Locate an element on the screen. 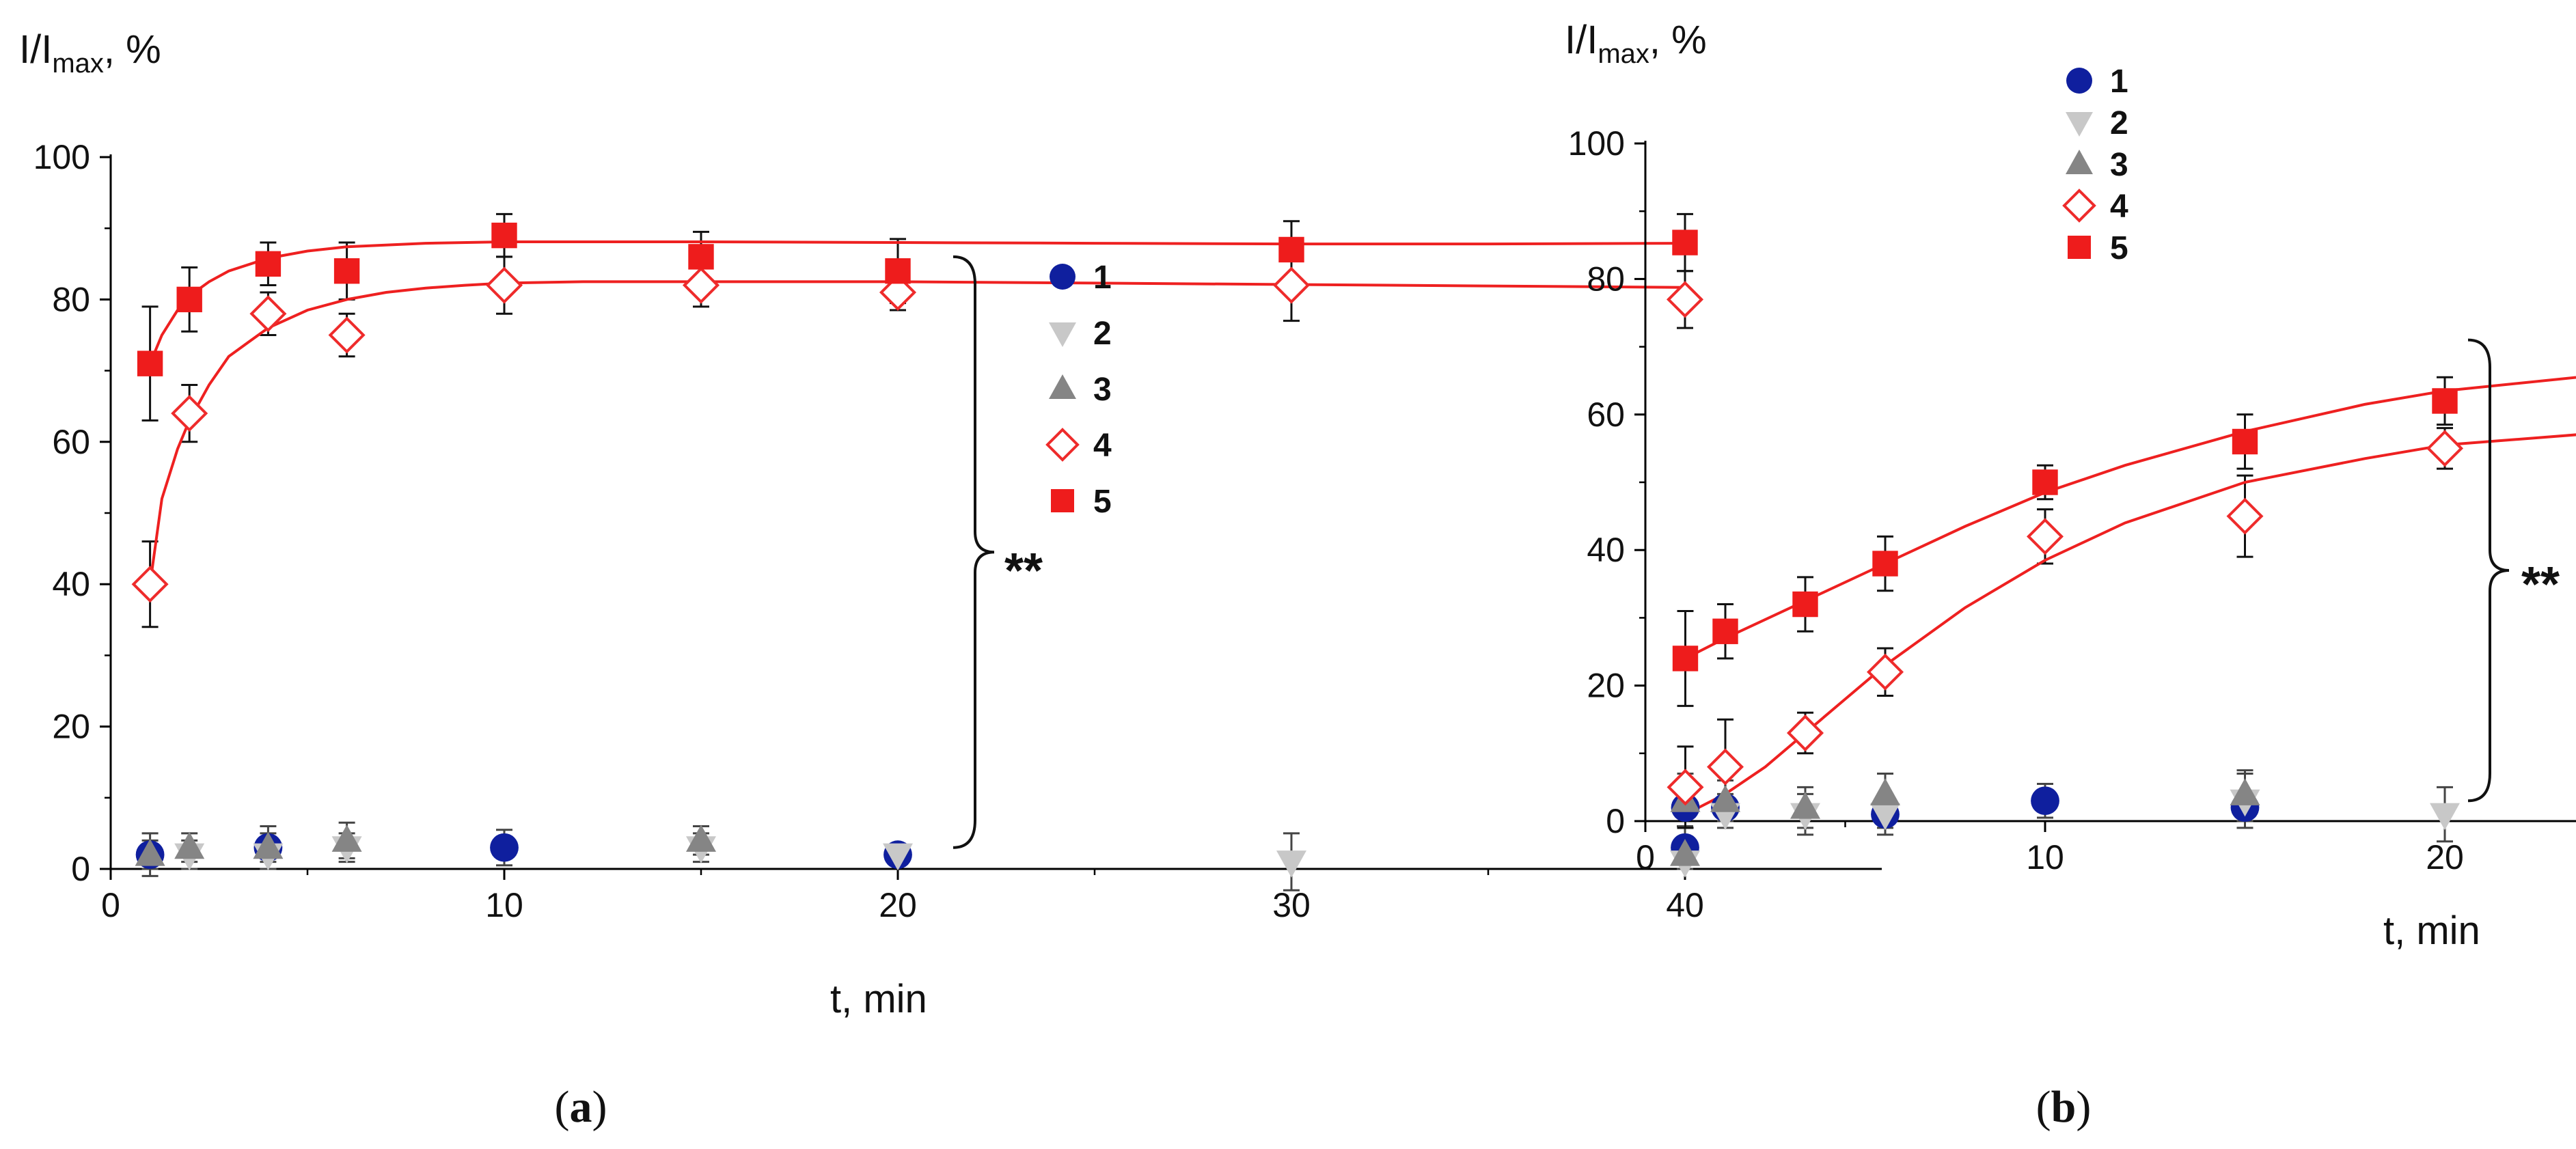  panel-b-markers is located at coordinates (2065, 609).